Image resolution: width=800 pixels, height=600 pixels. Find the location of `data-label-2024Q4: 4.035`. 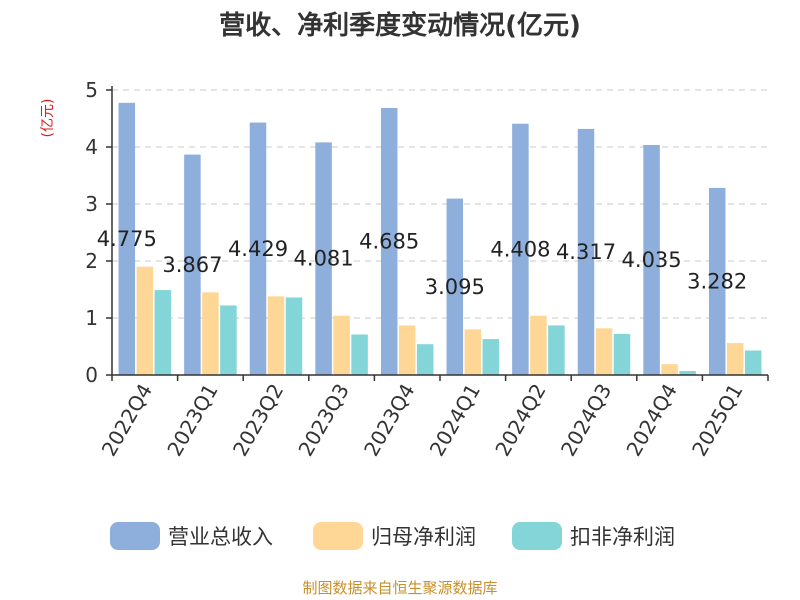

data-label-2024Q4: 4.035 is located at coordinates (652, 260).